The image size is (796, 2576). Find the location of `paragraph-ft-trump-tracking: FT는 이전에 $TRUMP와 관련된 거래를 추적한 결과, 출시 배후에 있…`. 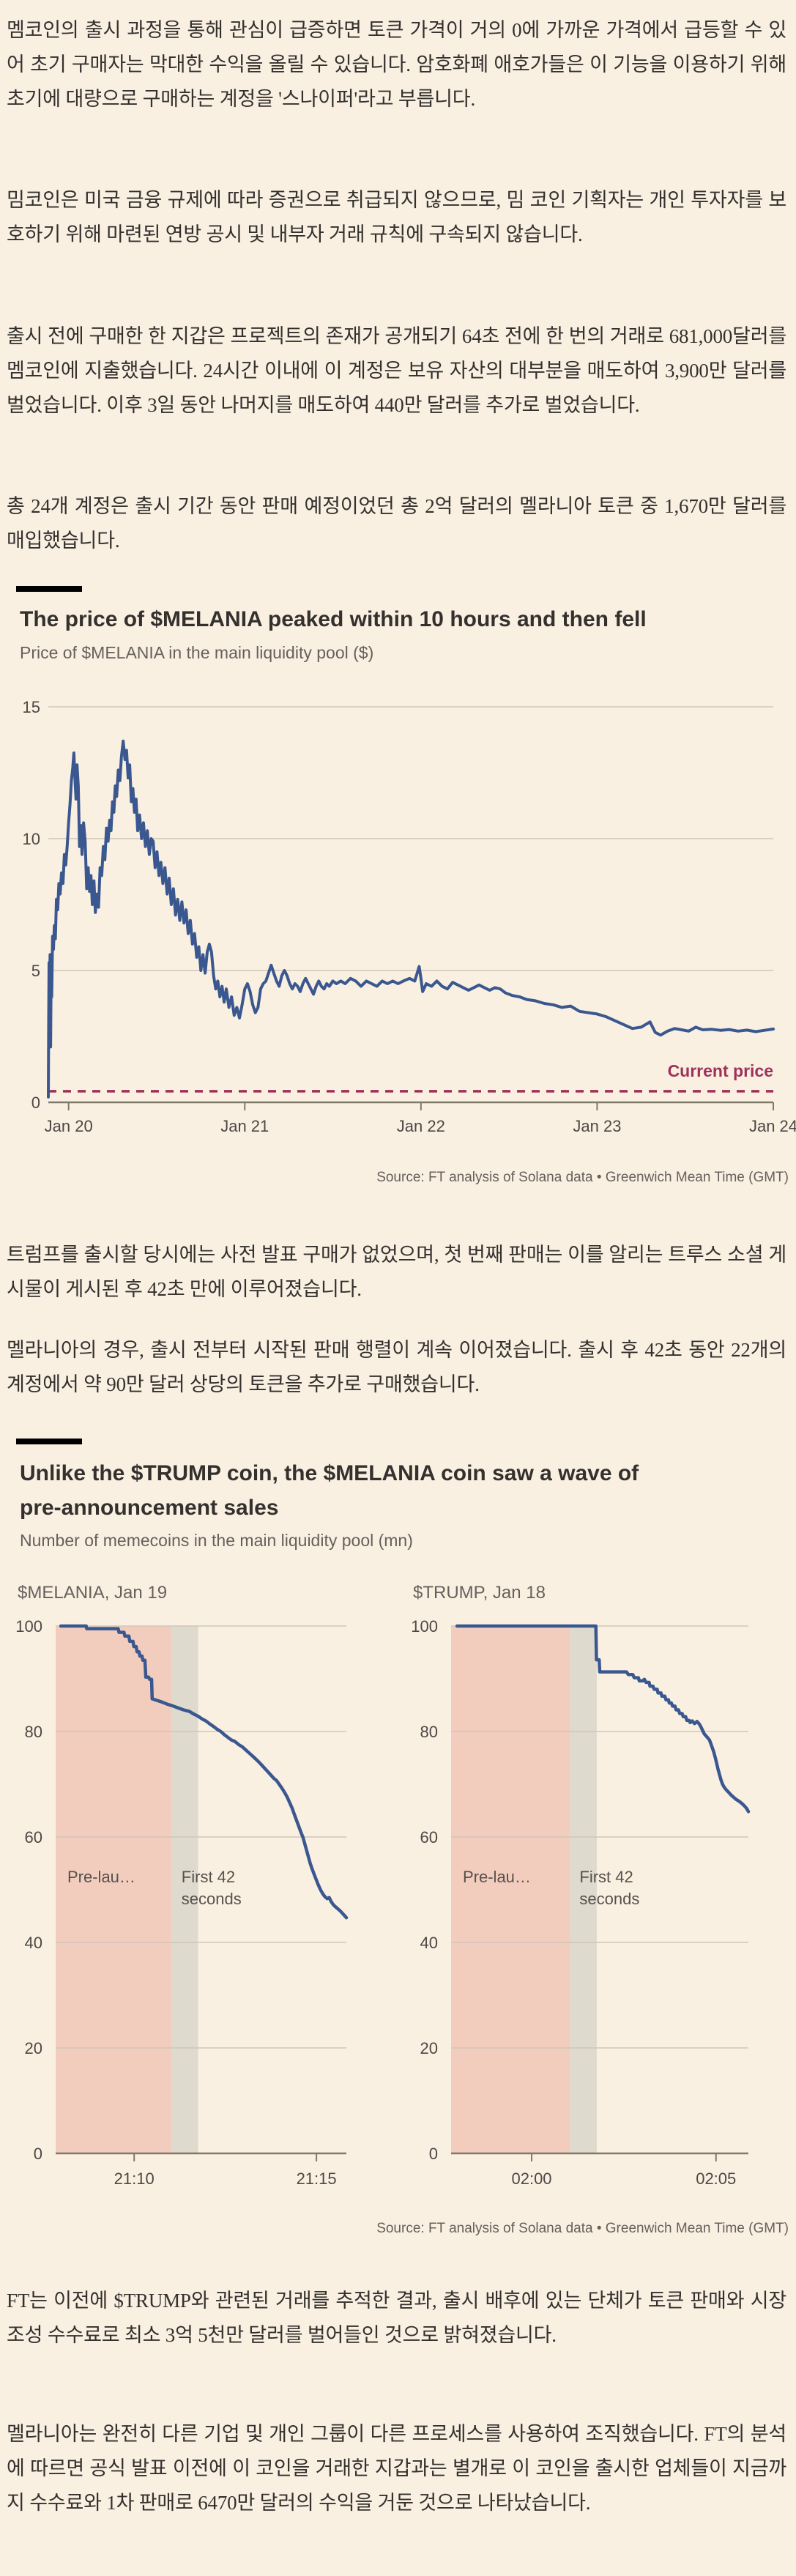

paragraph-ft-trump-tracking: FT는 이전에 $TRUMP와 관련된 거래를 추적한 결과, 출시 배후에 있… is located at coordinates (396, 2318).